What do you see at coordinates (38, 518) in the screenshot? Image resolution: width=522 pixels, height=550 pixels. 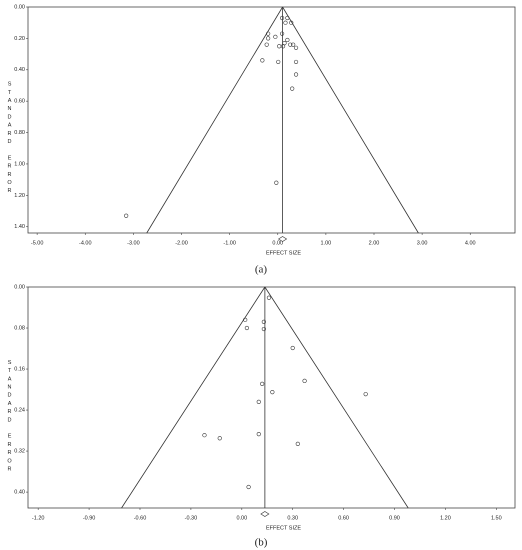 I see `x-tick-label: -1.20` at bounding box center [38, 518].